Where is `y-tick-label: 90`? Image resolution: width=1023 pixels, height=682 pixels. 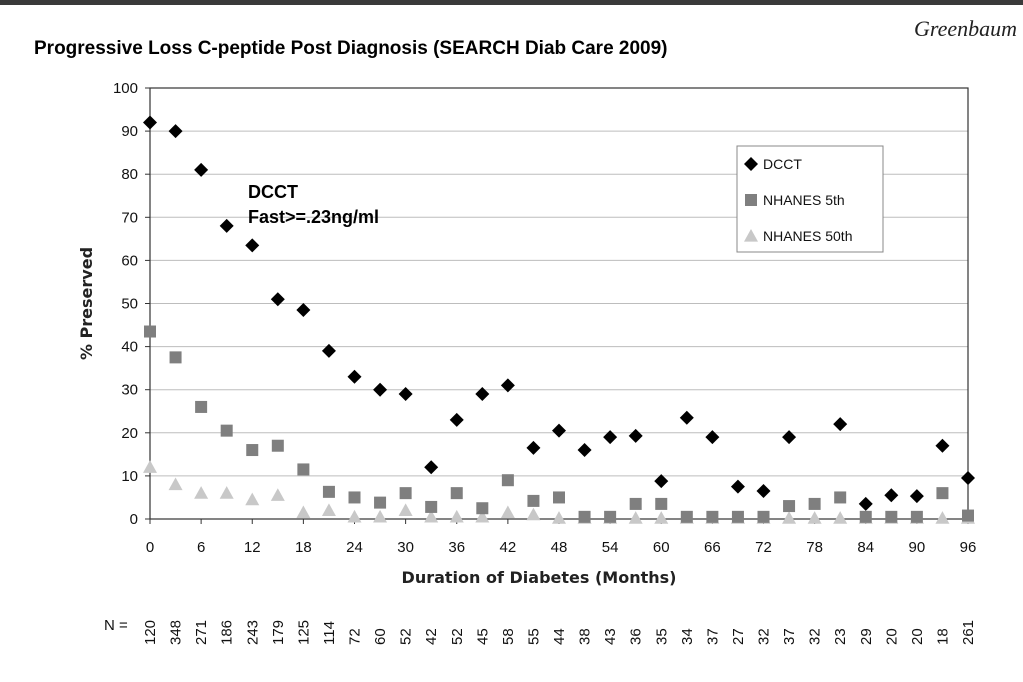
y-tick-label: 90 is located at coordinates (129, 131).